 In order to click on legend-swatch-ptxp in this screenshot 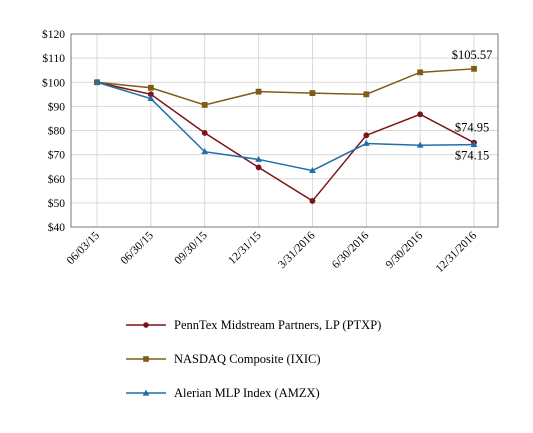, I will do `click(146, 325)`.